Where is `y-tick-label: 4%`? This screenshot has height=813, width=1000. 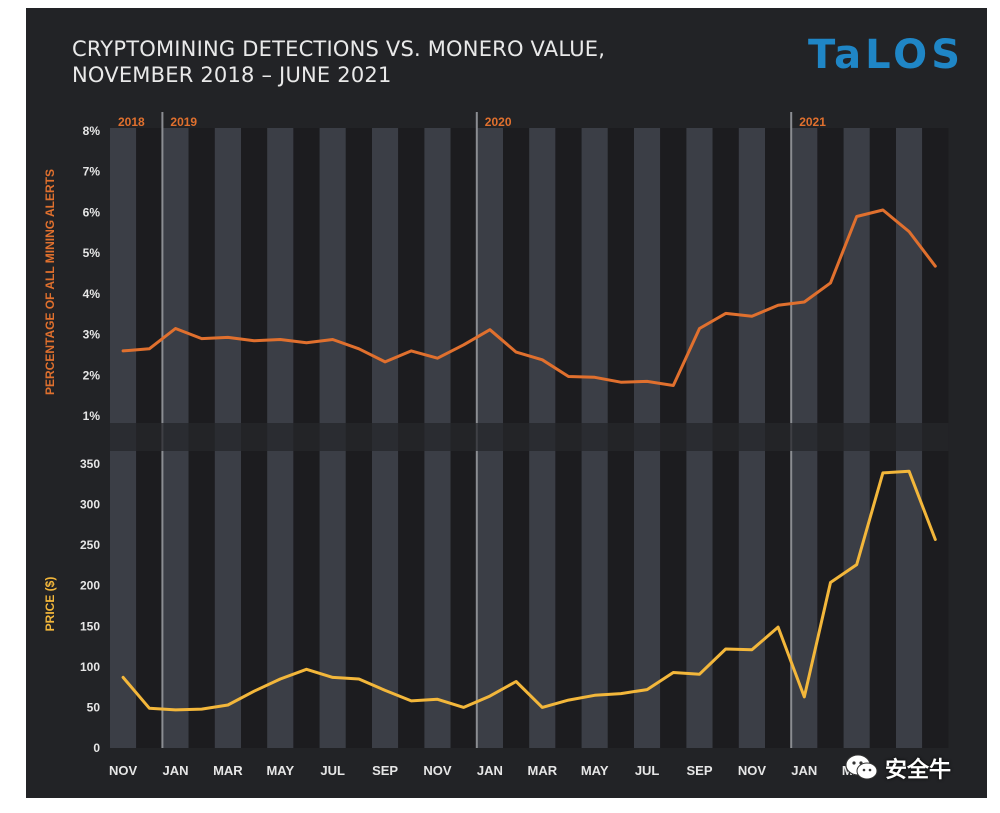
y-tick-label: 4% is located at coordinates (92, 294).